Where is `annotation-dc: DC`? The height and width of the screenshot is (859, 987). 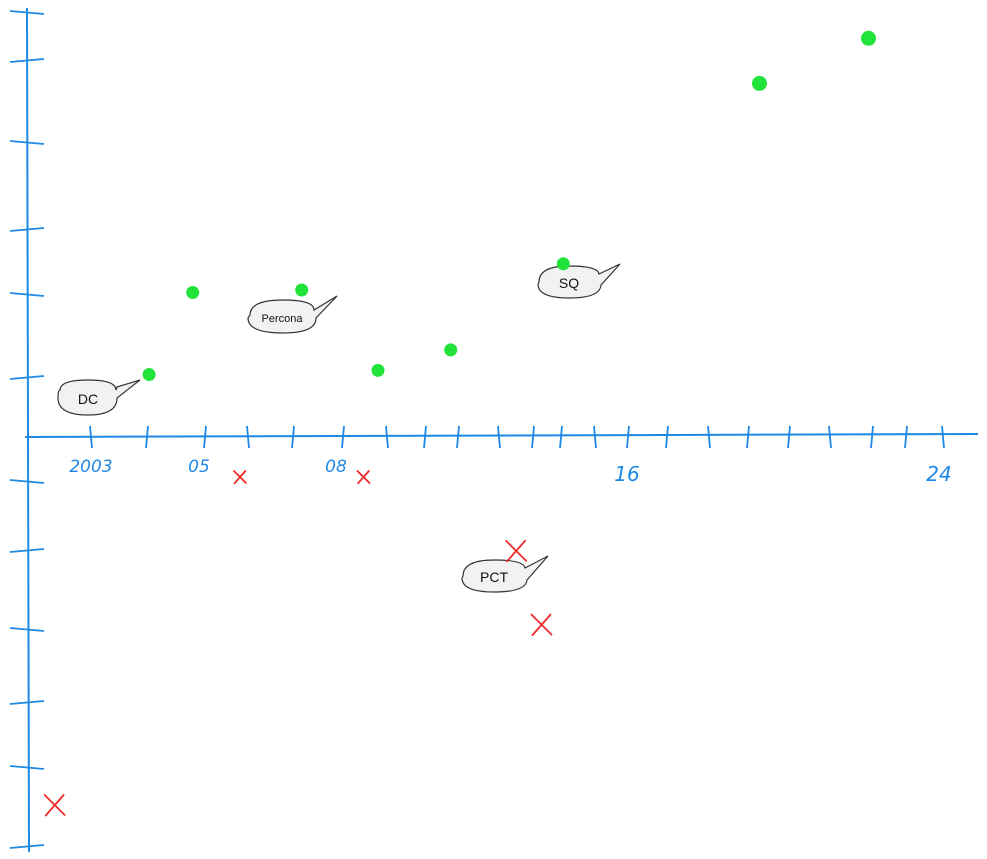
annotation-dc: DC is located at coordinates (99, 397).